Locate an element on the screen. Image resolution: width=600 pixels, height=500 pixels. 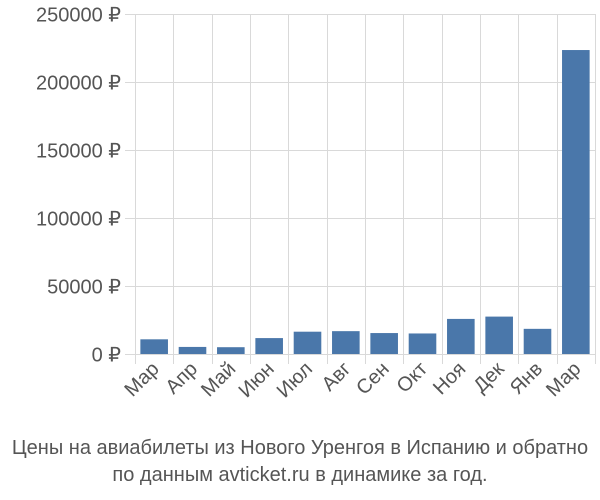
x-tick-label: Апр is located at coordinates (182, 378).